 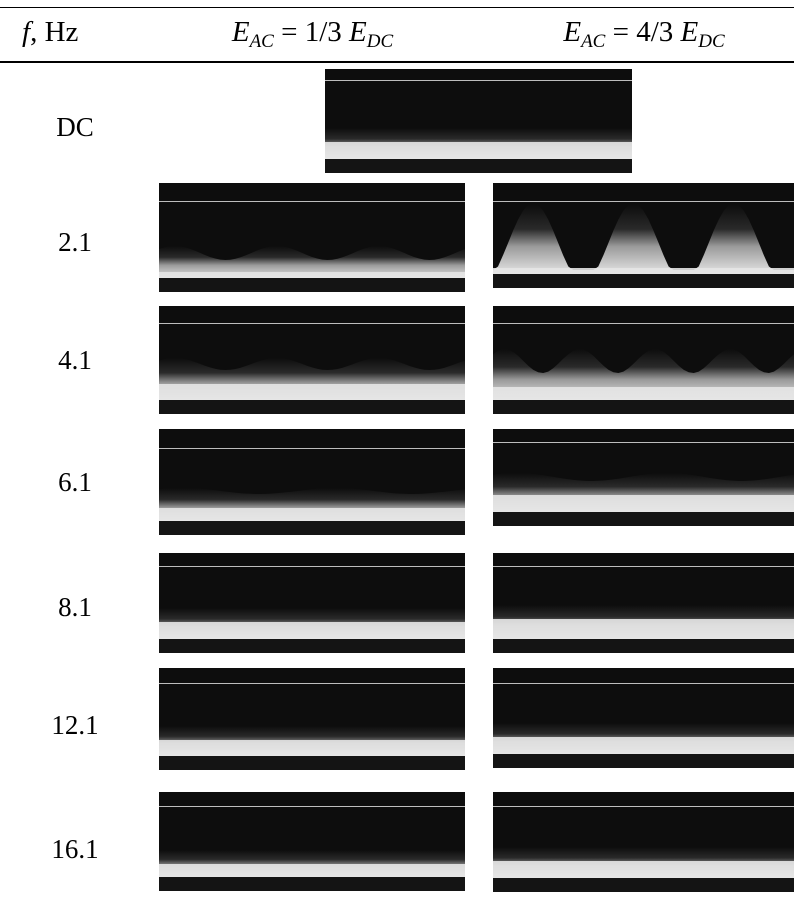 What do you see at coordinates (397, 7) in the screenshot?
I see `table-top-rule` at bounding box center [397, 7].